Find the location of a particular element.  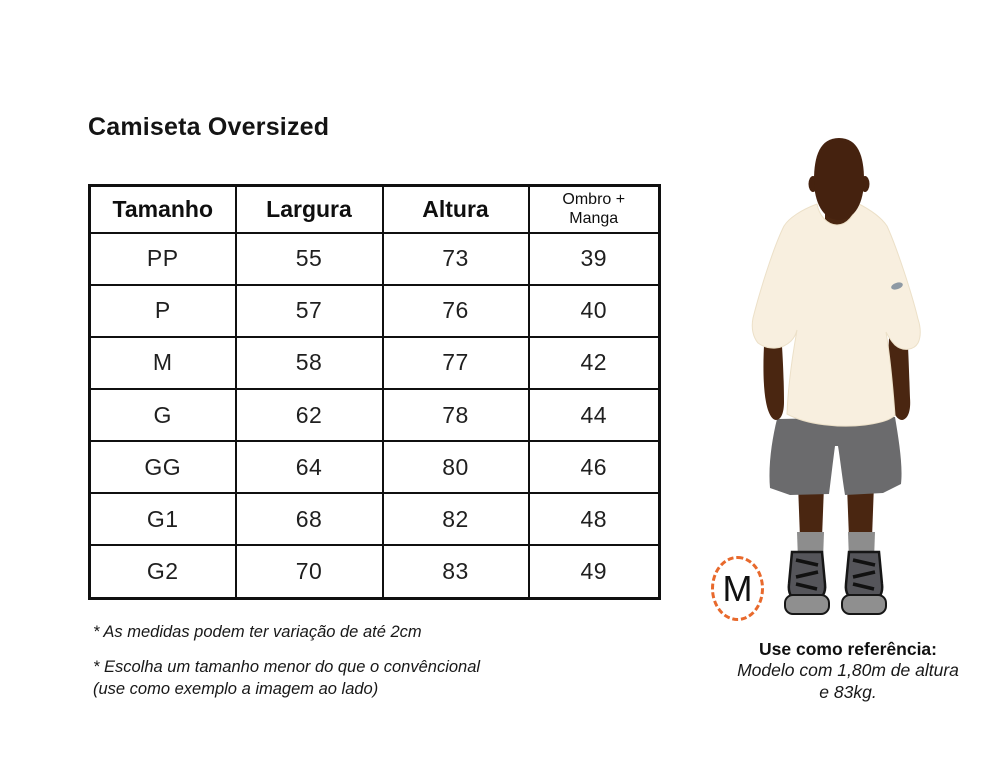

cell-ombro-manga: 49 is located at coordinates (594, 572).